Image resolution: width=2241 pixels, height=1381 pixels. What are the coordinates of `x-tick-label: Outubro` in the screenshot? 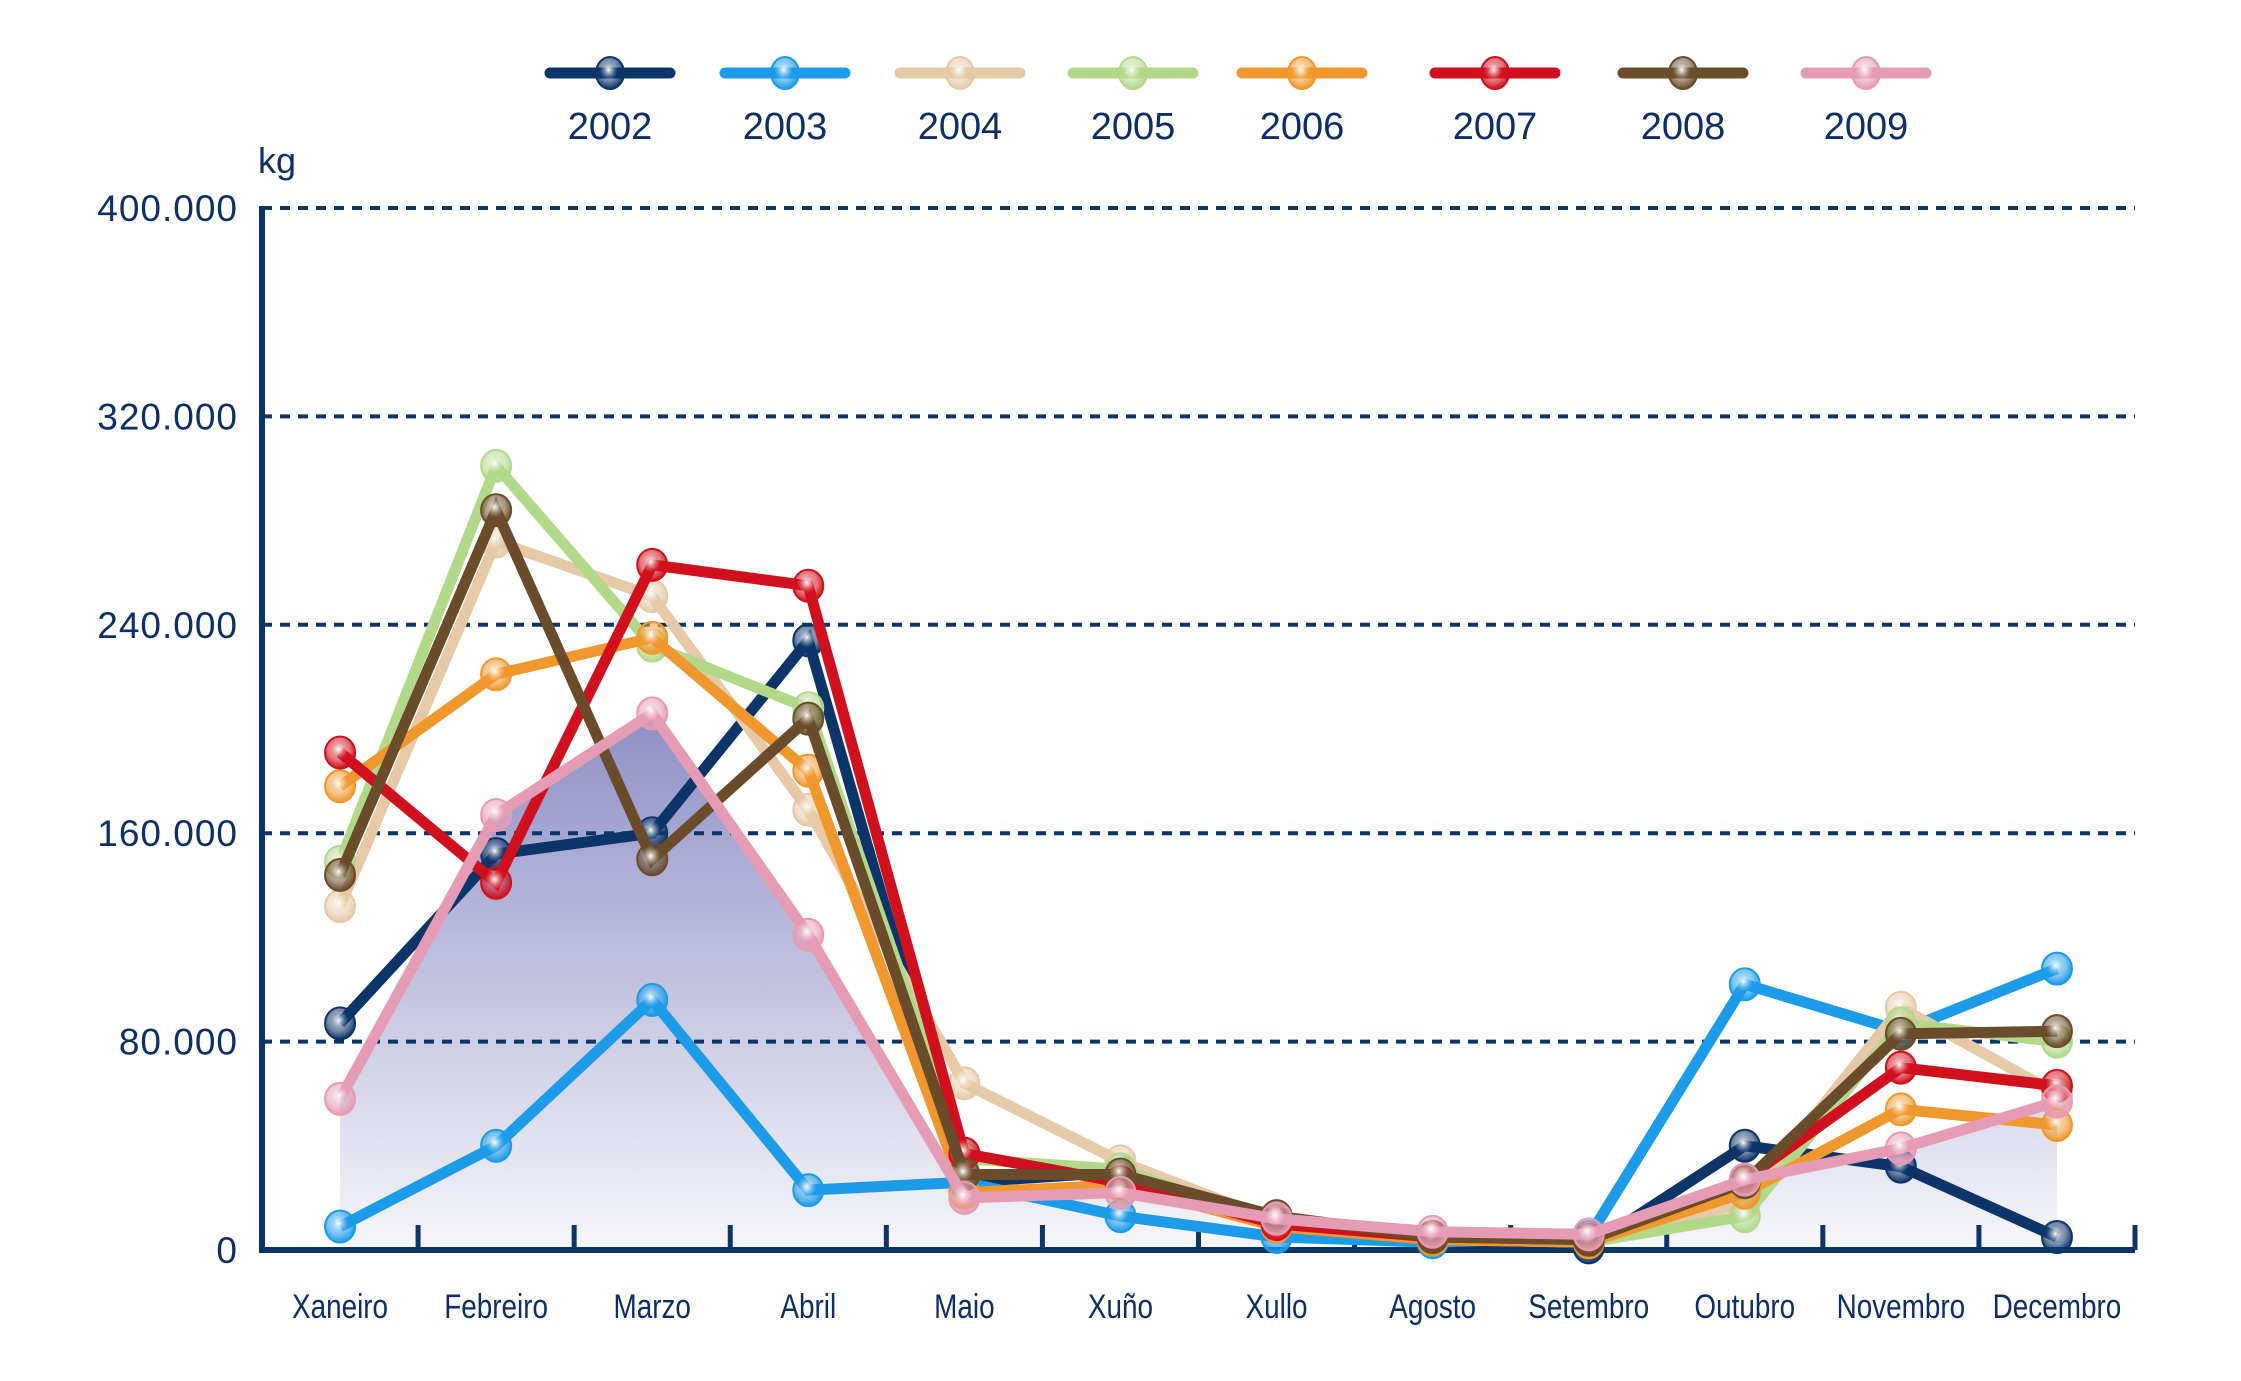 It's located at (1744, 1306).